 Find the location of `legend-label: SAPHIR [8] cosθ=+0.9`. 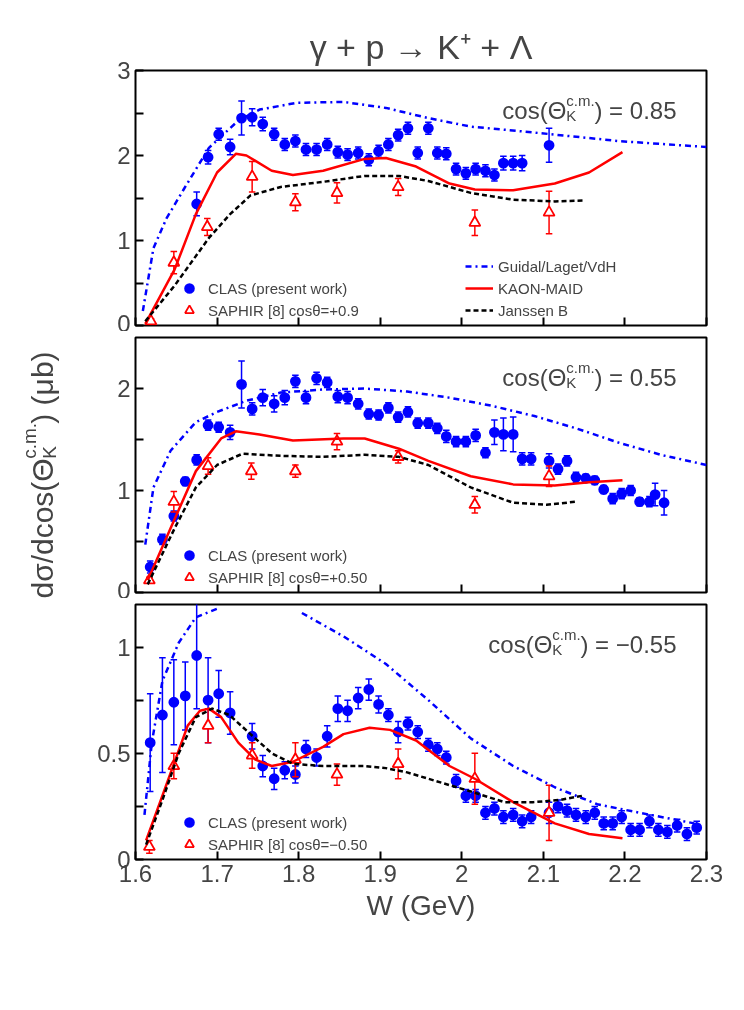

legend-label: SAPHIR [8] cosθ=+0.9 is located at coordinates (283, 310).